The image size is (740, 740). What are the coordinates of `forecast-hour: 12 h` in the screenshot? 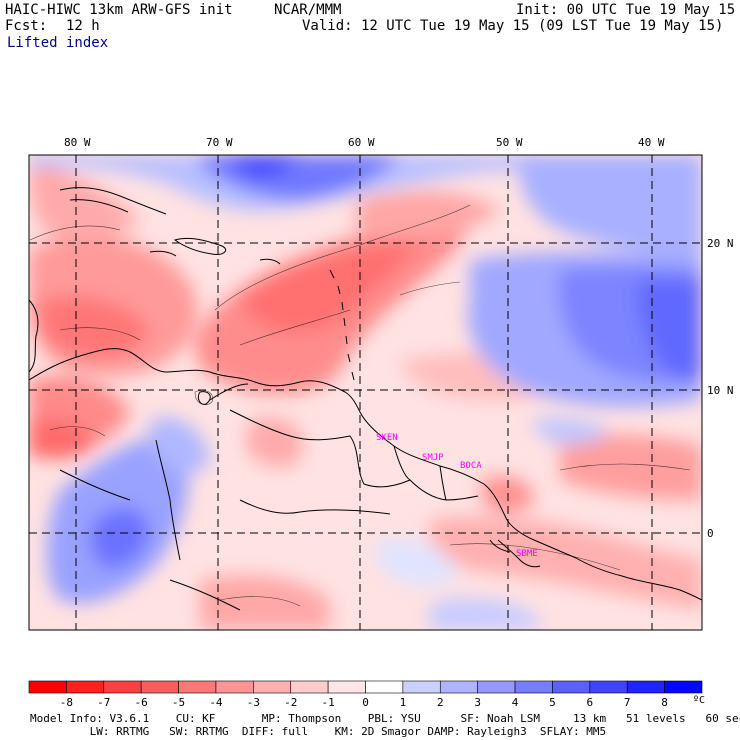 It's located at (83, 26).